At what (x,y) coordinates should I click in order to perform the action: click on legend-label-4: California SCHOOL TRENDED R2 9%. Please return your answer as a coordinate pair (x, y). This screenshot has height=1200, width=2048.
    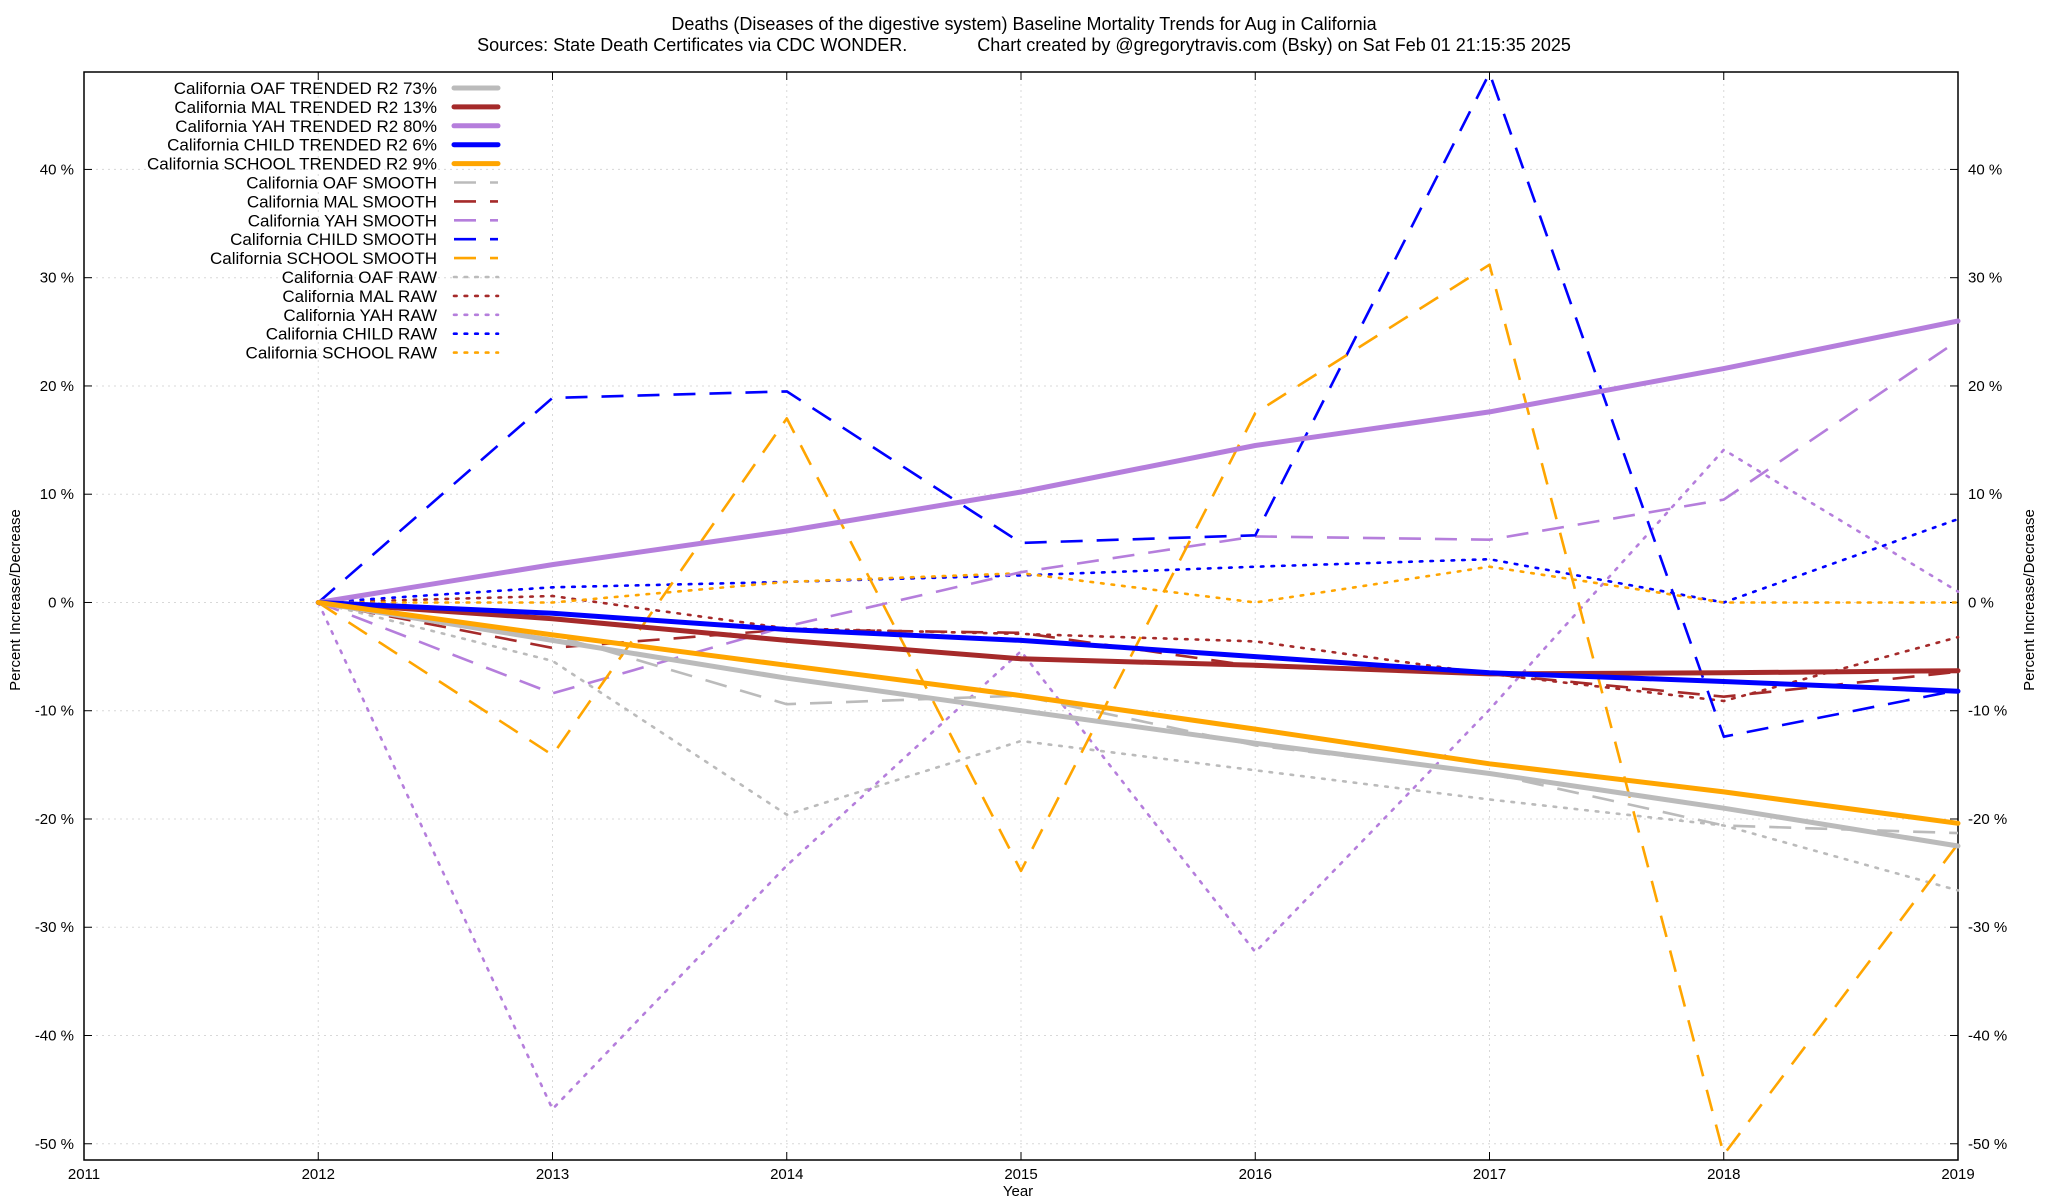
    Looking at the image, I should click on (292, 164).